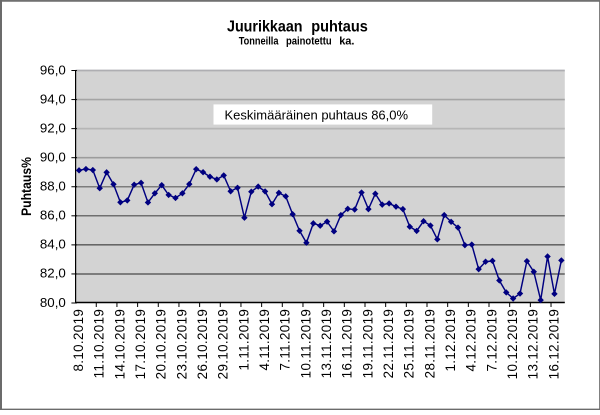 This screenshot has width=600, height=415. Describe the element at coordinates (181, 344) in the screenshot. I see `svg-text: 23.10.2019` at that location.